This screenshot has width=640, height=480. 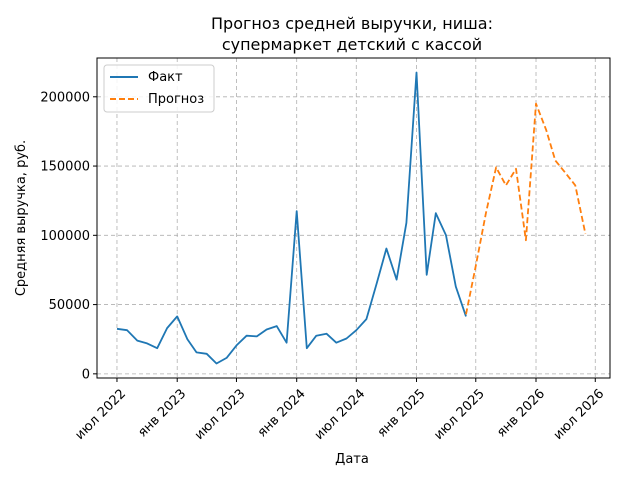 I want to click on y-tick-label: 150000, so click(x=65, y=167).